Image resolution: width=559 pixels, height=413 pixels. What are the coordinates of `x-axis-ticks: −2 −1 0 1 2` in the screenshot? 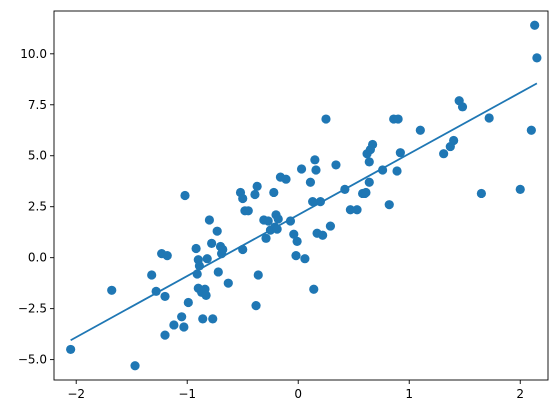 It's located at (295, 390).